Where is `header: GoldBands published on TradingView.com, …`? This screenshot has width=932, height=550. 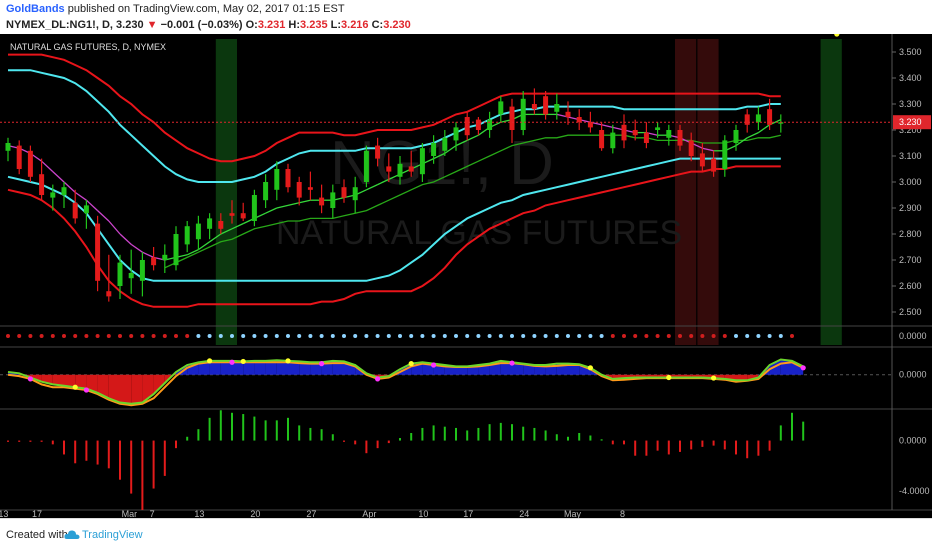
header: GoldBands published on TradingView.com, … is located at coordinates (466, 17).